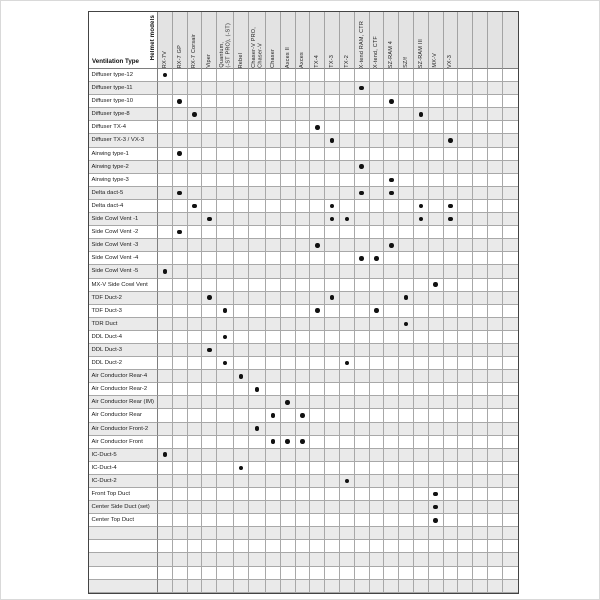 The width and height of the screenshot is (600, 600). Describe the element at coordinates (302, 60) in the screenshot. I see `column-header-label: Axces` at that location.